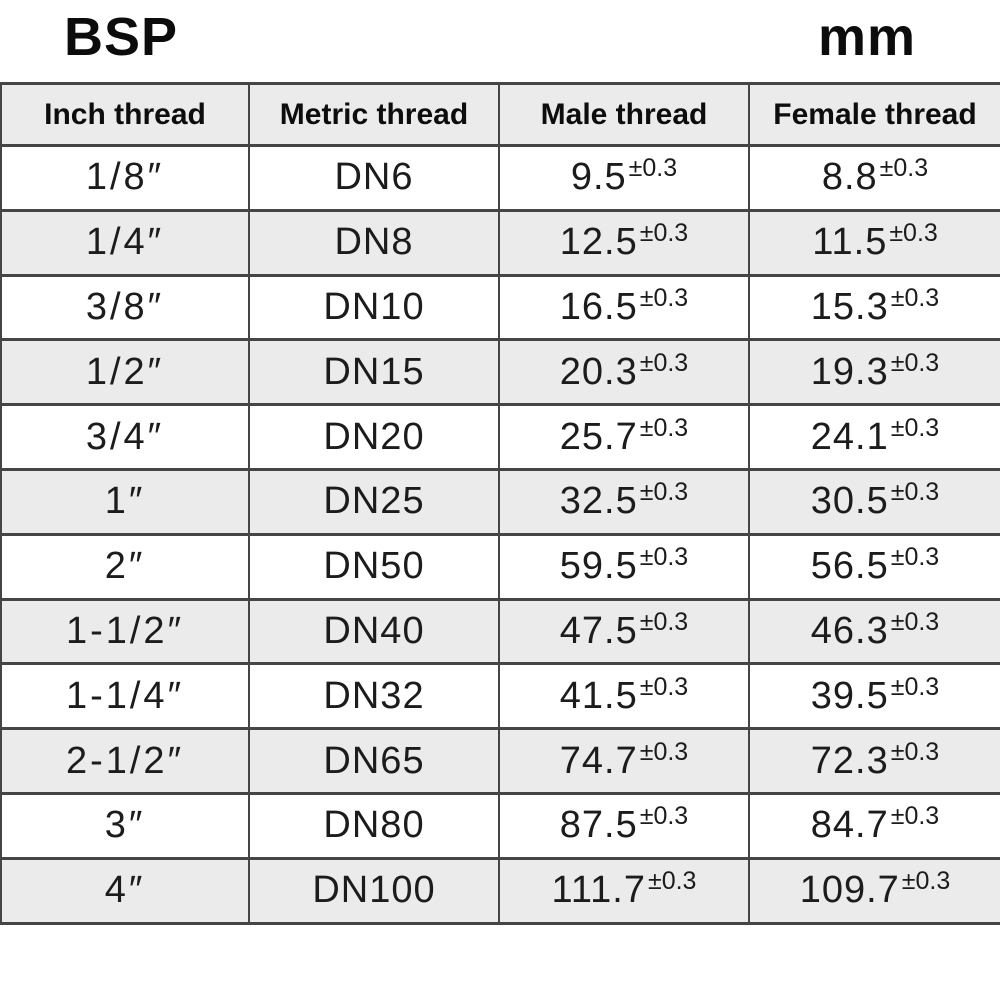  I want to click on table-row: 3″ DN80 87.5±0.3 84.7±0.3, so click(500, 825).